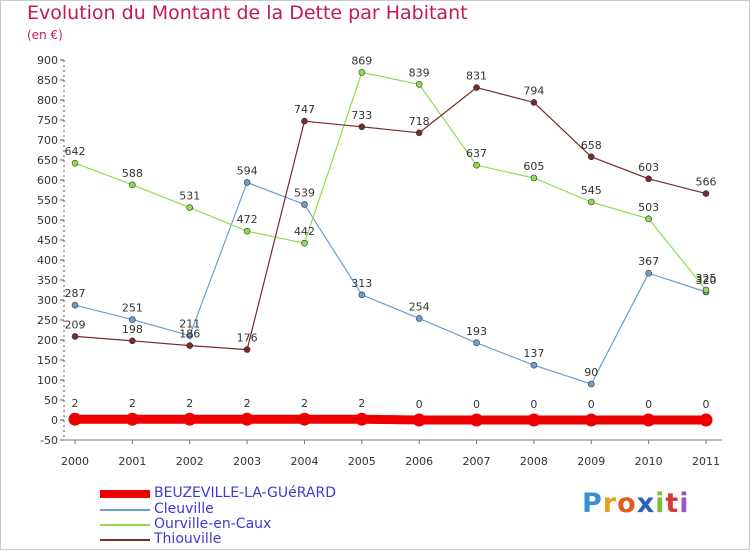 The image size is (750, 550). What do you see at coordinates (132, 173) in the screenshot?
I see `data-label: 588` at bounding box center [132, 173].